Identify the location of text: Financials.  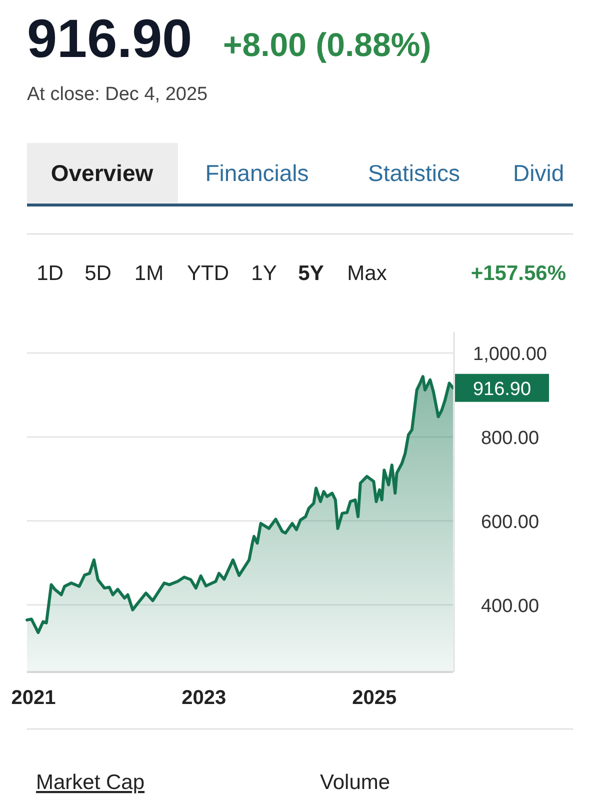
(257, 173).